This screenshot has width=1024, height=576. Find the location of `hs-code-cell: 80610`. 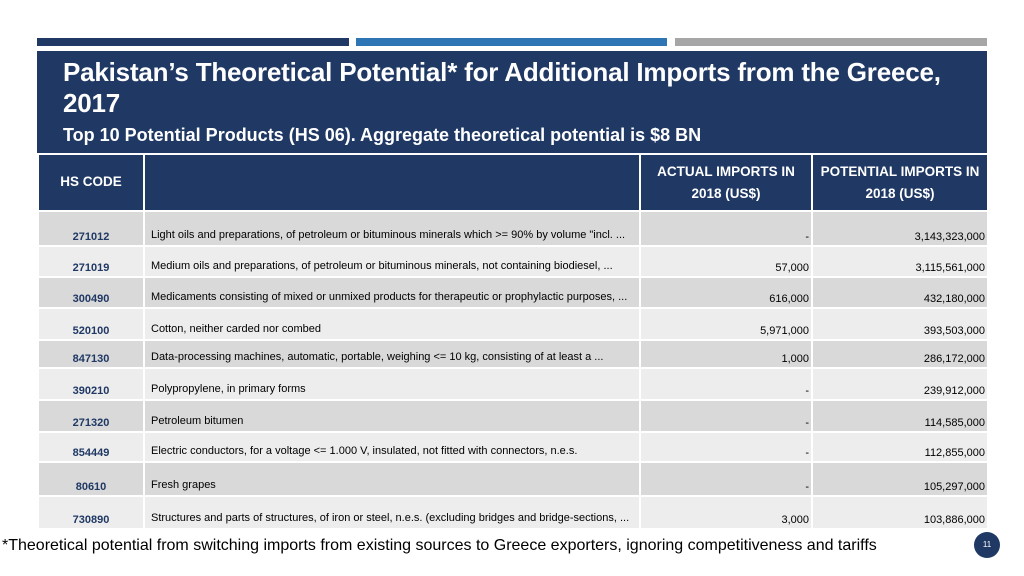

hs-code-cell: 80610 is located at coordinates (91, 479).